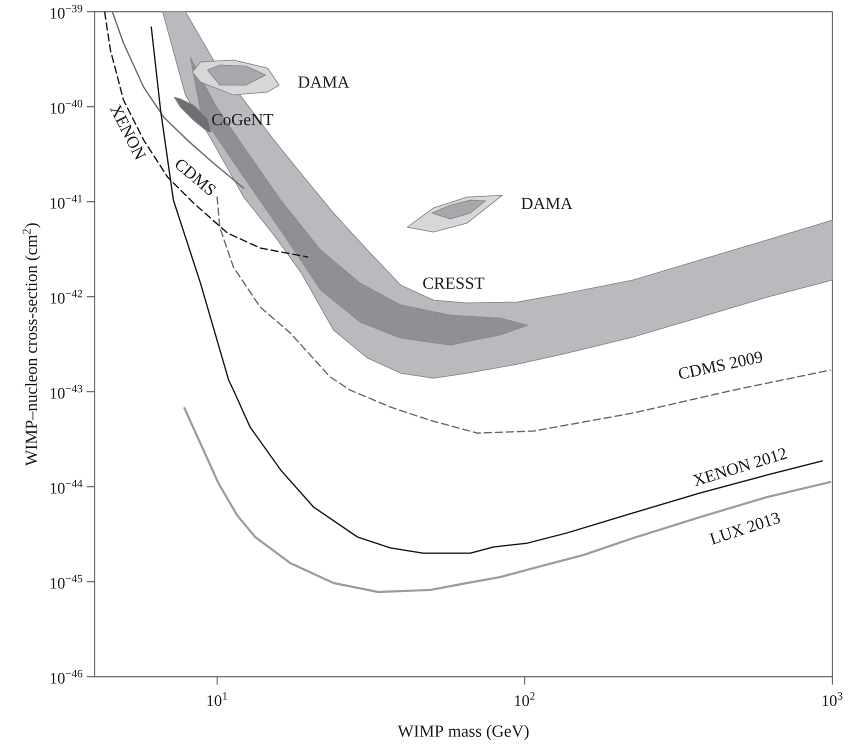 This screenshot has height=754, width=853. I want to click on text: XENON 2012, so click(740, 467).